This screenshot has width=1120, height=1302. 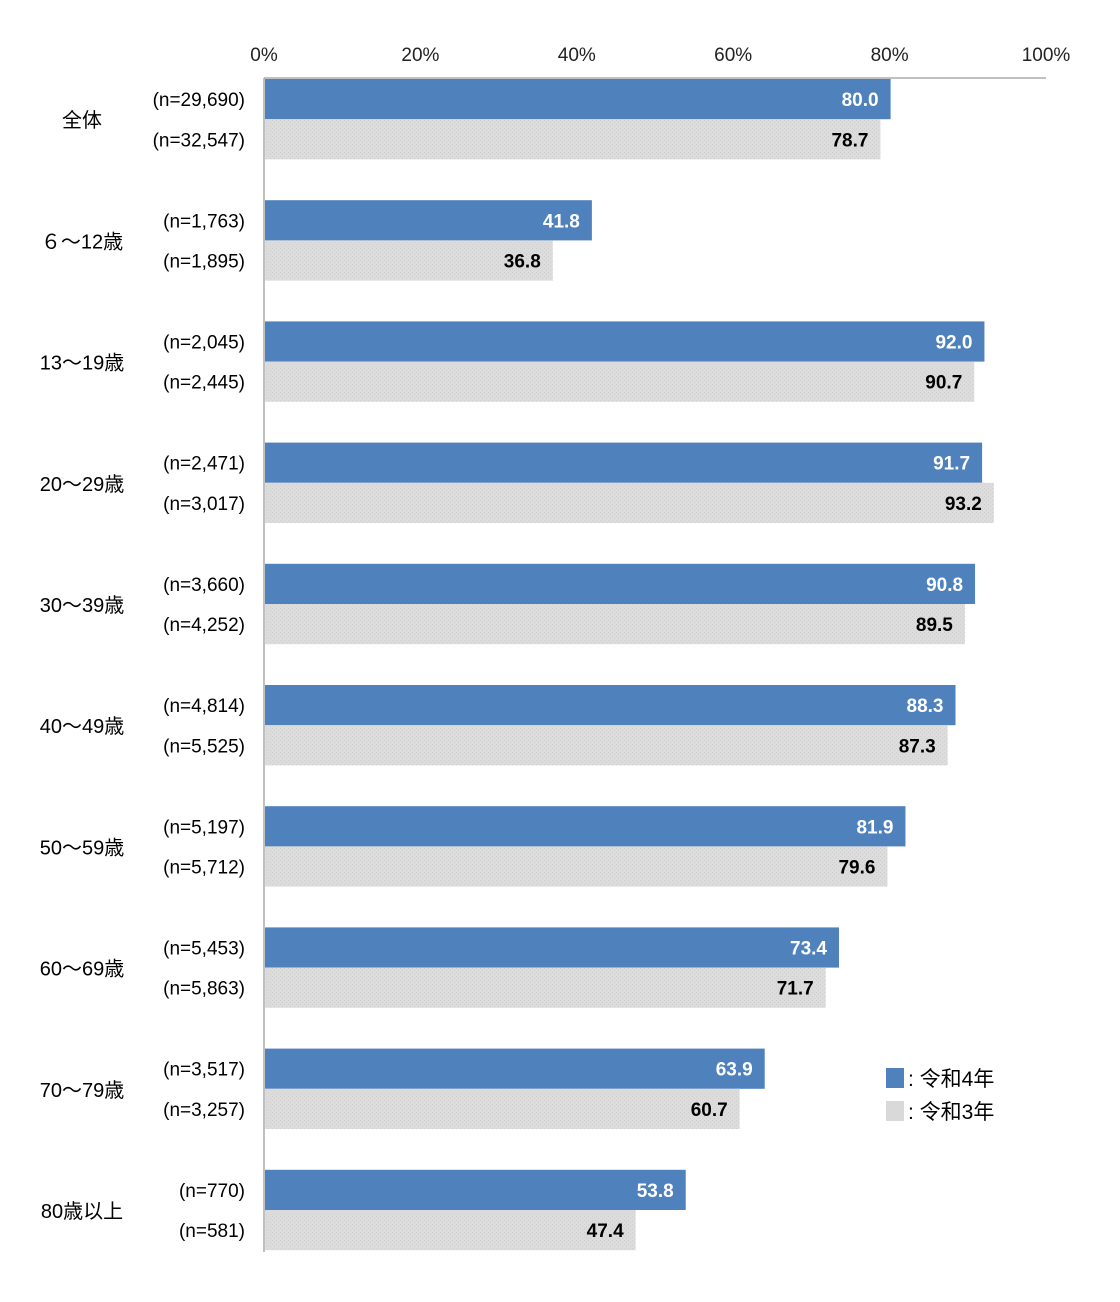 What do you see at coordinates (199, 140) in the screenshot?
I see `sample-size-label: (n=32,547)` at bounding box center [199, 140].